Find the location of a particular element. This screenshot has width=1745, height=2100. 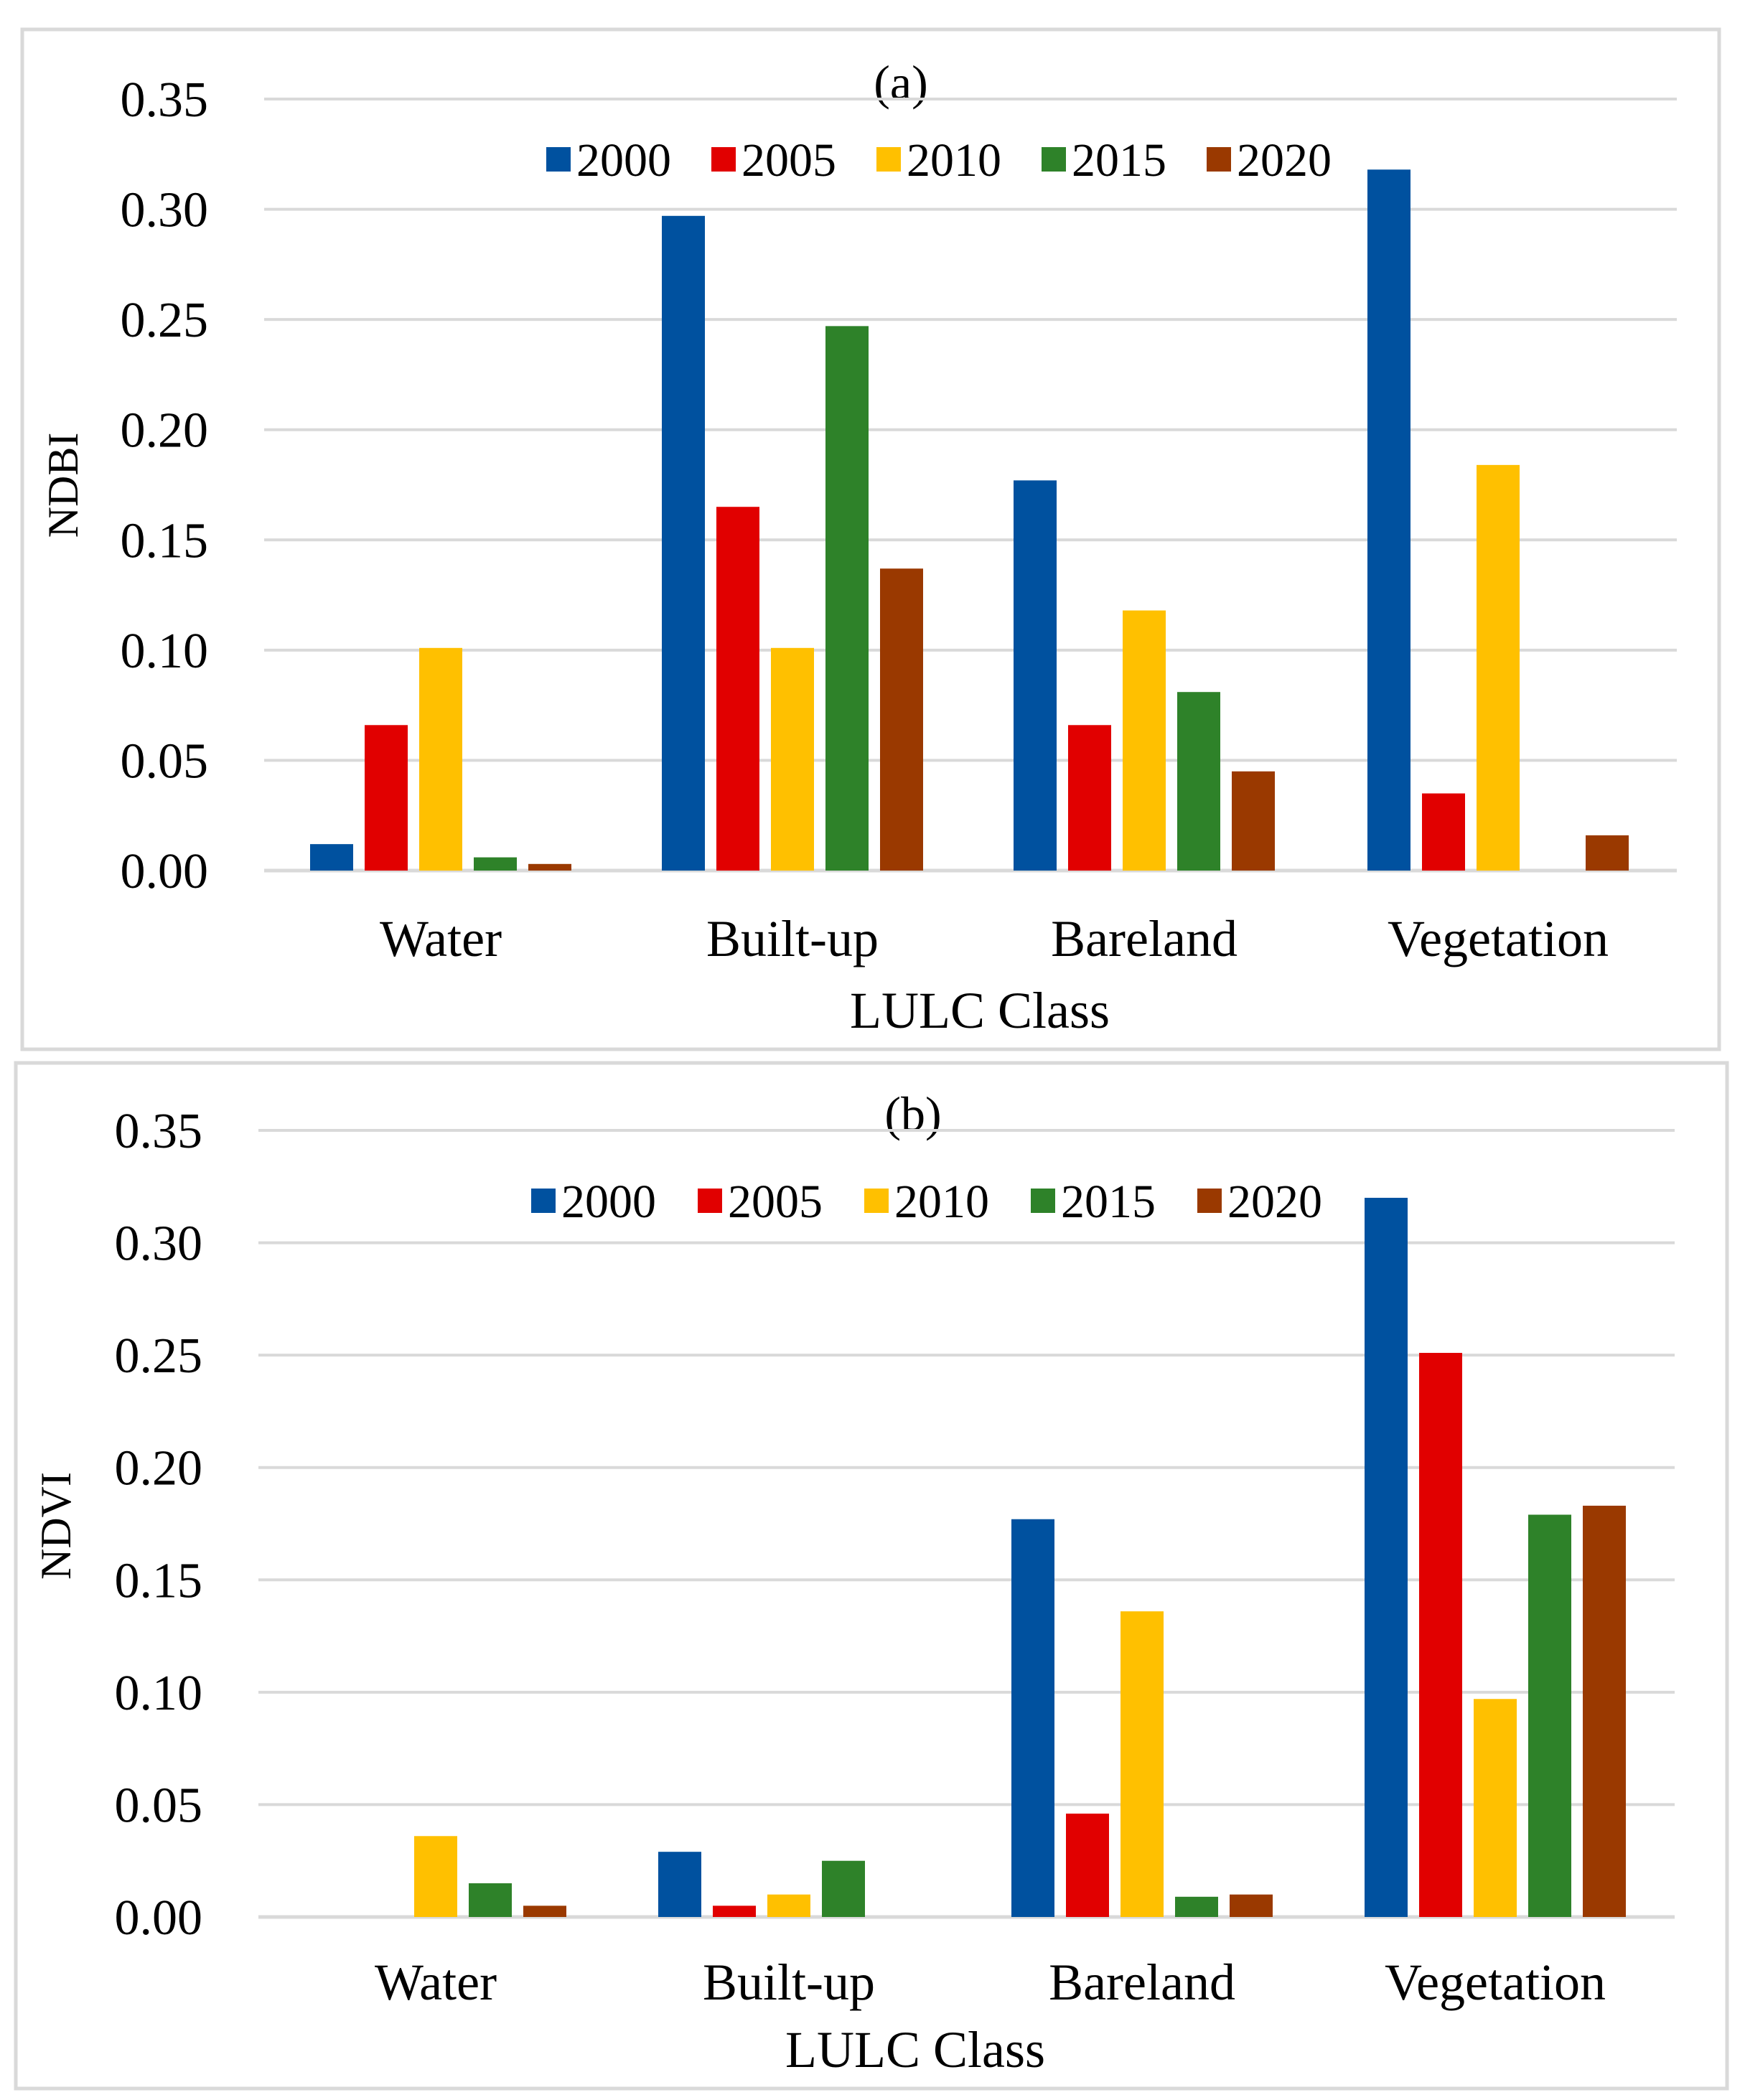

panel-b-title: (b) is located at coordinates (913, 1114).